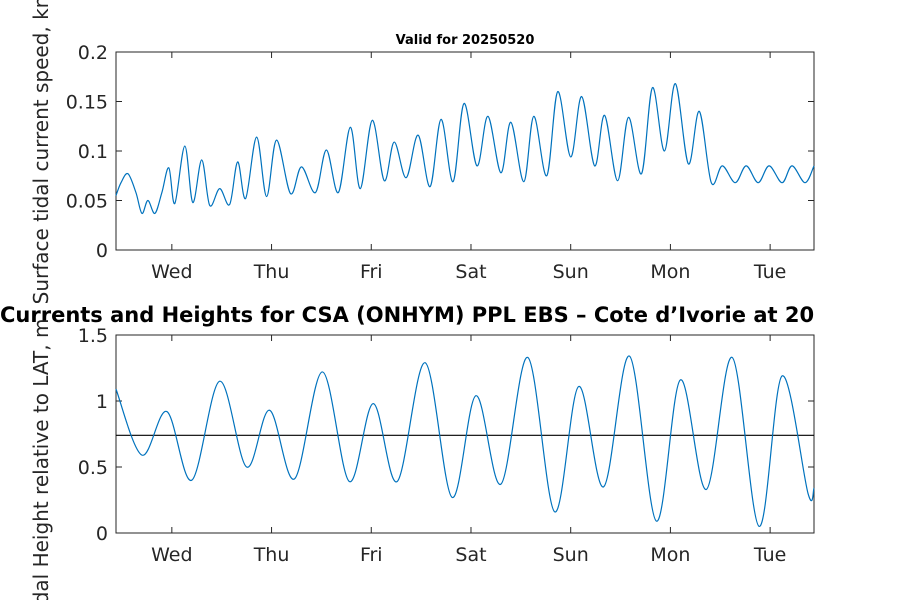 The image size is (900, 600). What do you see at coordinates (93, 336) in the screenshot?
I see `tidal-height-y-tick-label: 1.5` at bounding box center [93, 336].